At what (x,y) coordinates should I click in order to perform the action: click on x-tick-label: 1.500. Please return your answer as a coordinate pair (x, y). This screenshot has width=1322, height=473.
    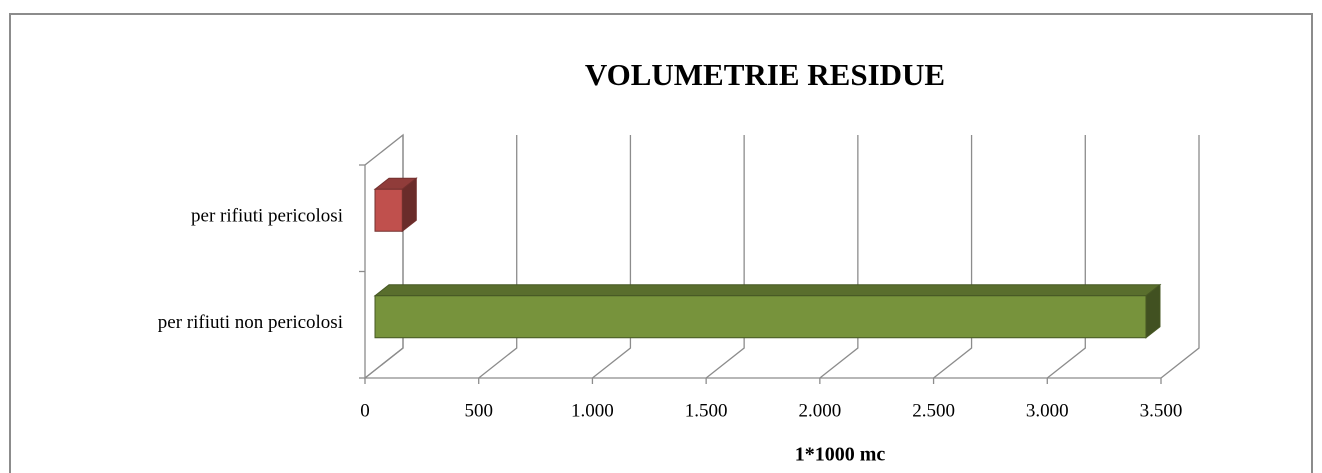
    Looking at the image, I should click on (706, 410).